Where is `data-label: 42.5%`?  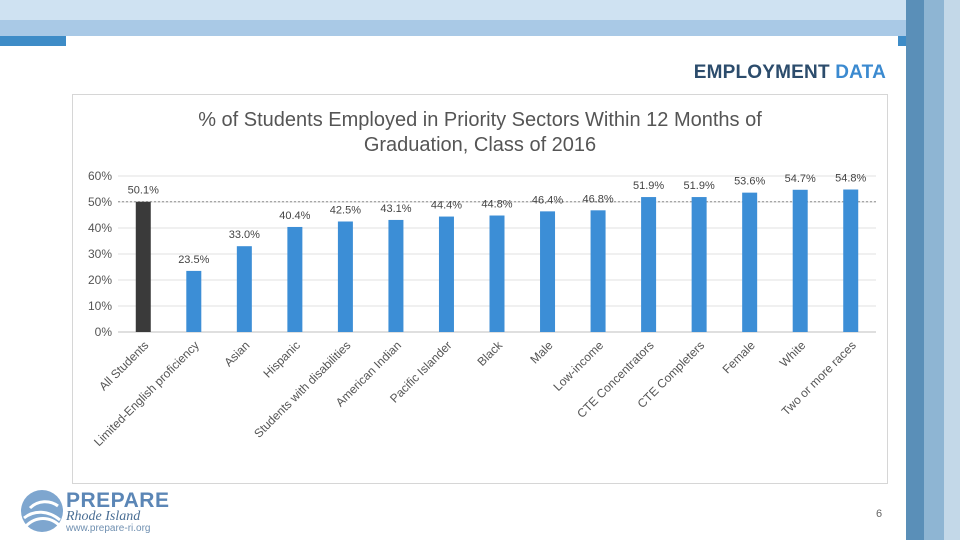
data-label: 42.5% is located at coordinates (345, 211).